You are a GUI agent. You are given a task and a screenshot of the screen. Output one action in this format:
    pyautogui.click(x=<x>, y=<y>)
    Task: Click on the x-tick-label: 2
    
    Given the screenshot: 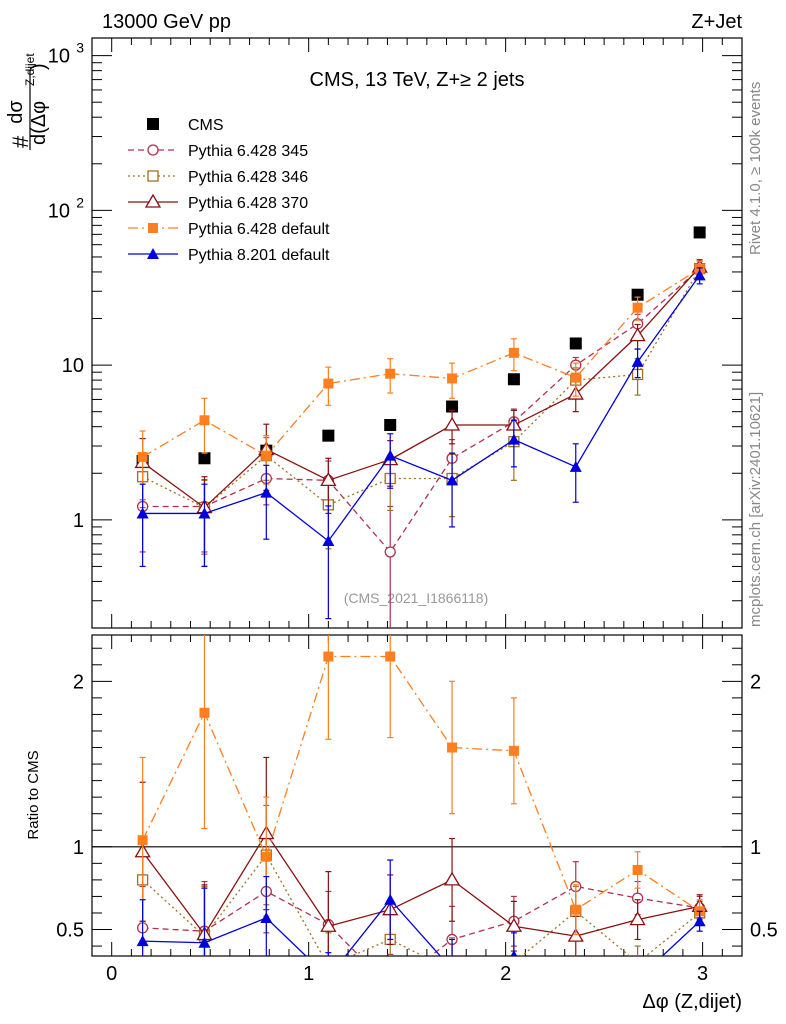 What is the action you would take?
    pyautogui.click(x=505, y=974)
    